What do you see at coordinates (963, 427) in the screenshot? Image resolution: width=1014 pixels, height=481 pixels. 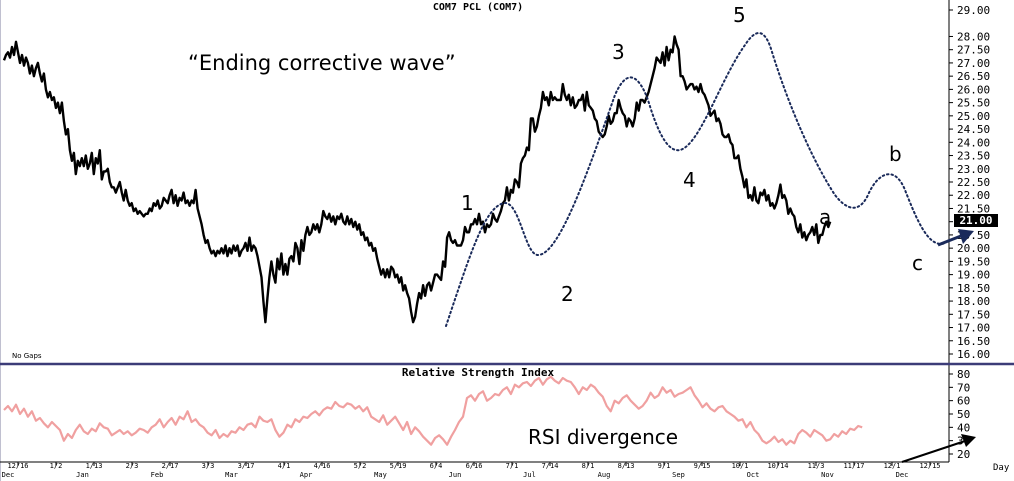 I see `rsi-tick-label: 40` at bounding box center [963, 427].